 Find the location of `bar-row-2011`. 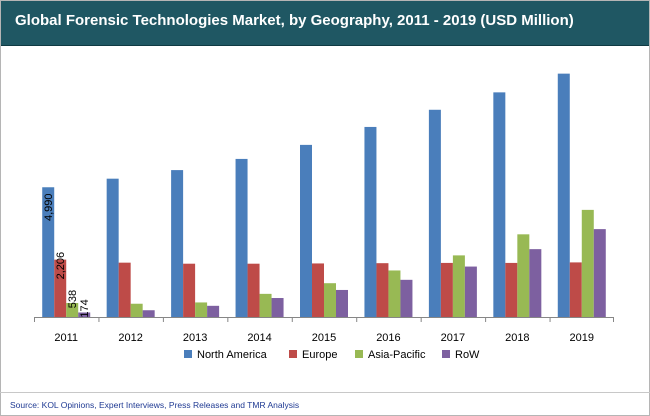

bar-row-2011 is located at coordinates (84, 314).